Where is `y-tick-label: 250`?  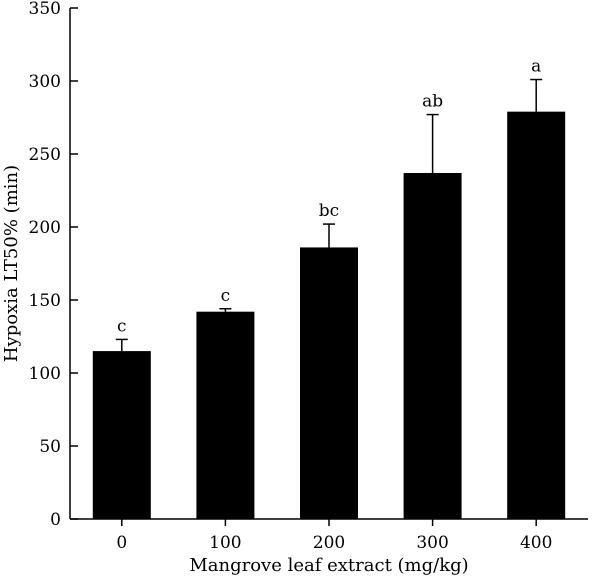
y-tick-label: 250 is located at coordinates (45, 155).